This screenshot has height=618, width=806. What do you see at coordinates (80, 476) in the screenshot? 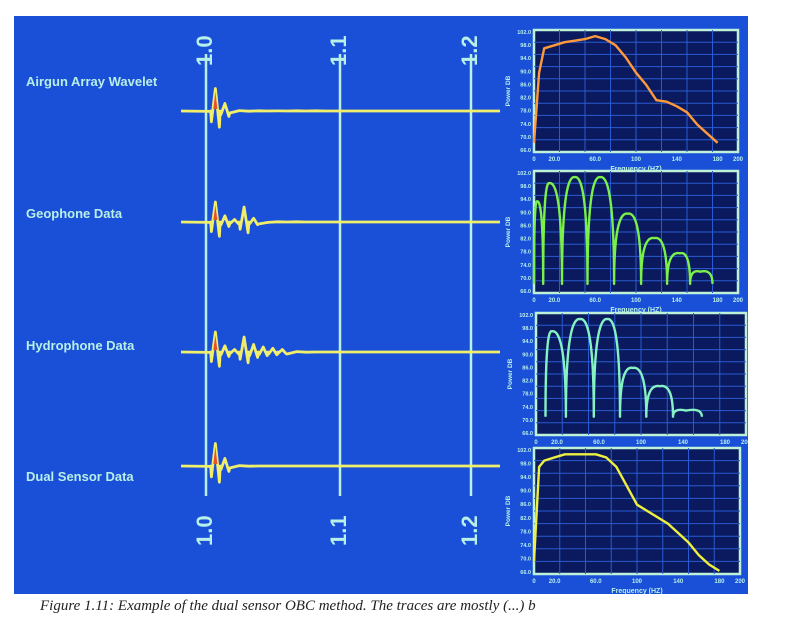
I see `trace-label: Dual Sensor Data` at bounding box center [80, 476].